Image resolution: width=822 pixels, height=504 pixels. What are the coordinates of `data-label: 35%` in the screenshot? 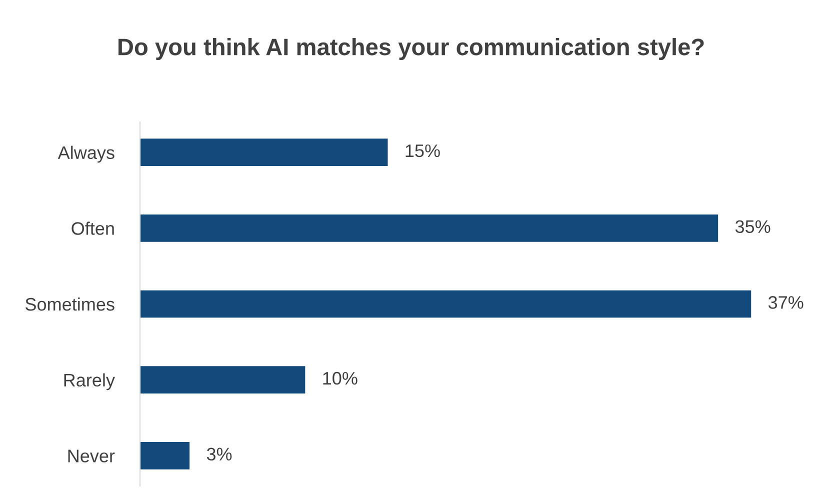 It's located at (752, 227).